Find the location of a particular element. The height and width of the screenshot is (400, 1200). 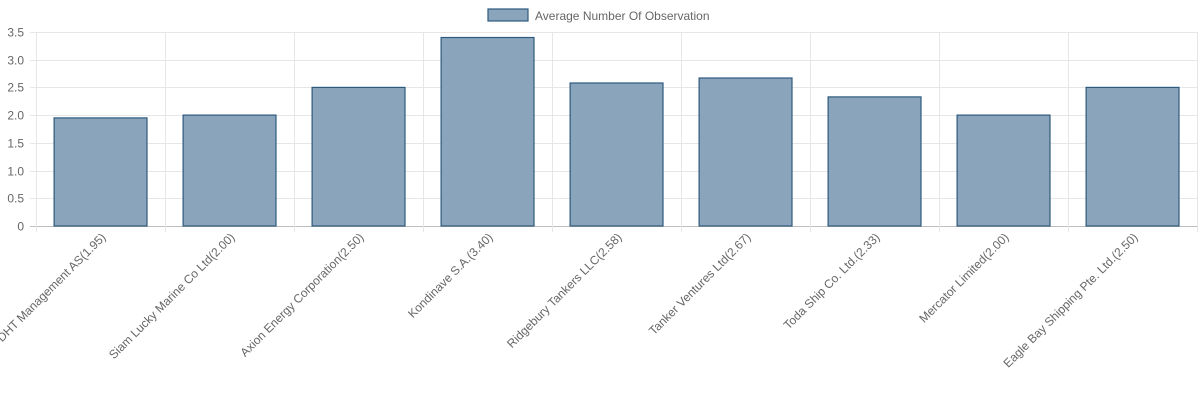

y-tick-label: 2.0 is located at coordinates (15, 116).